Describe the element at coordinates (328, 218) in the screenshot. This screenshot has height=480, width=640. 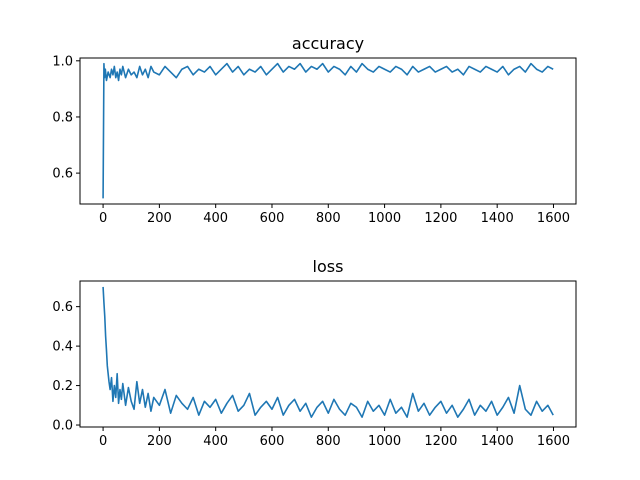
I see `accuracy-xtick-label: 800` at that location.